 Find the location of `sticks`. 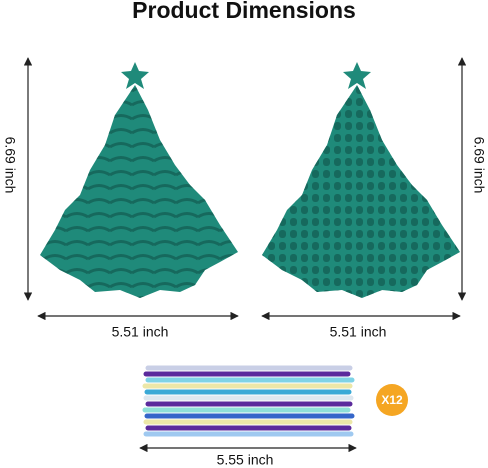

sticks is located at coordinates (248, 401).